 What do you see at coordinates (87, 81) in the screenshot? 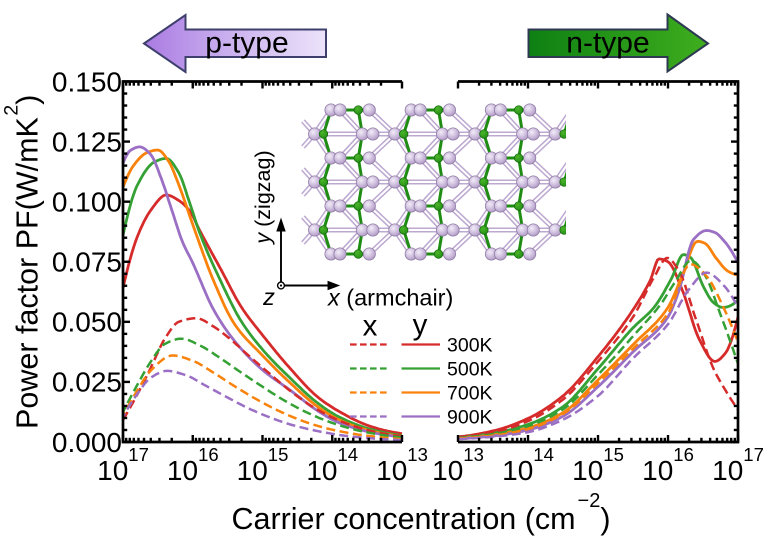
I see `svg-text: 0.150` at bounding box center [87, 81].